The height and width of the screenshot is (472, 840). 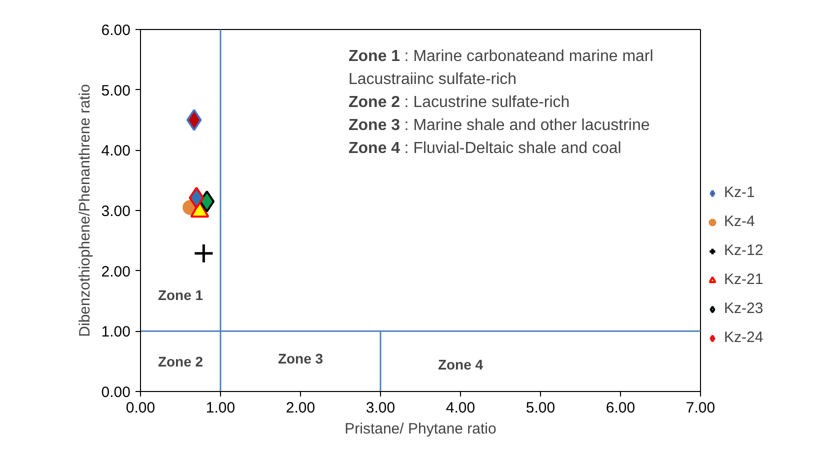 What do you see at coordinates (744, 250) in the screenshot?
I see `legend-label: Kz-12` at bounding box center [744, 250].